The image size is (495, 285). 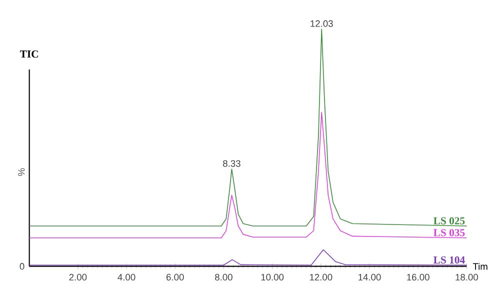 I want to click on text: TIC, so click(x=29, y=54).